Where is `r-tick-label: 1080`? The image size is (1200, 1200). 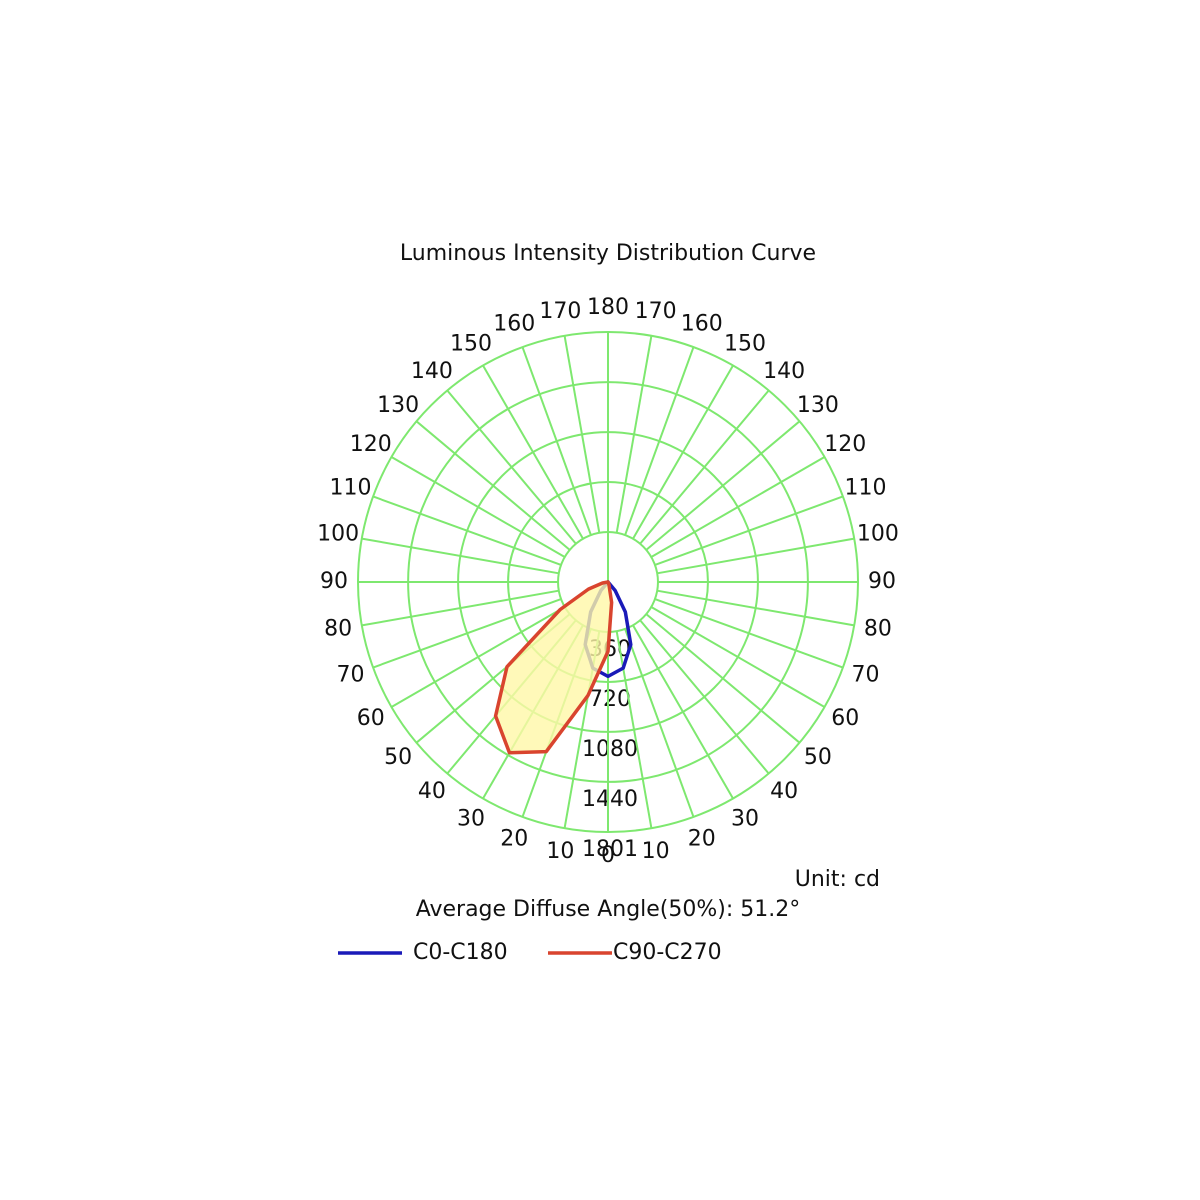 r-tick-label: 1080 is located at coordinates (610, 749).